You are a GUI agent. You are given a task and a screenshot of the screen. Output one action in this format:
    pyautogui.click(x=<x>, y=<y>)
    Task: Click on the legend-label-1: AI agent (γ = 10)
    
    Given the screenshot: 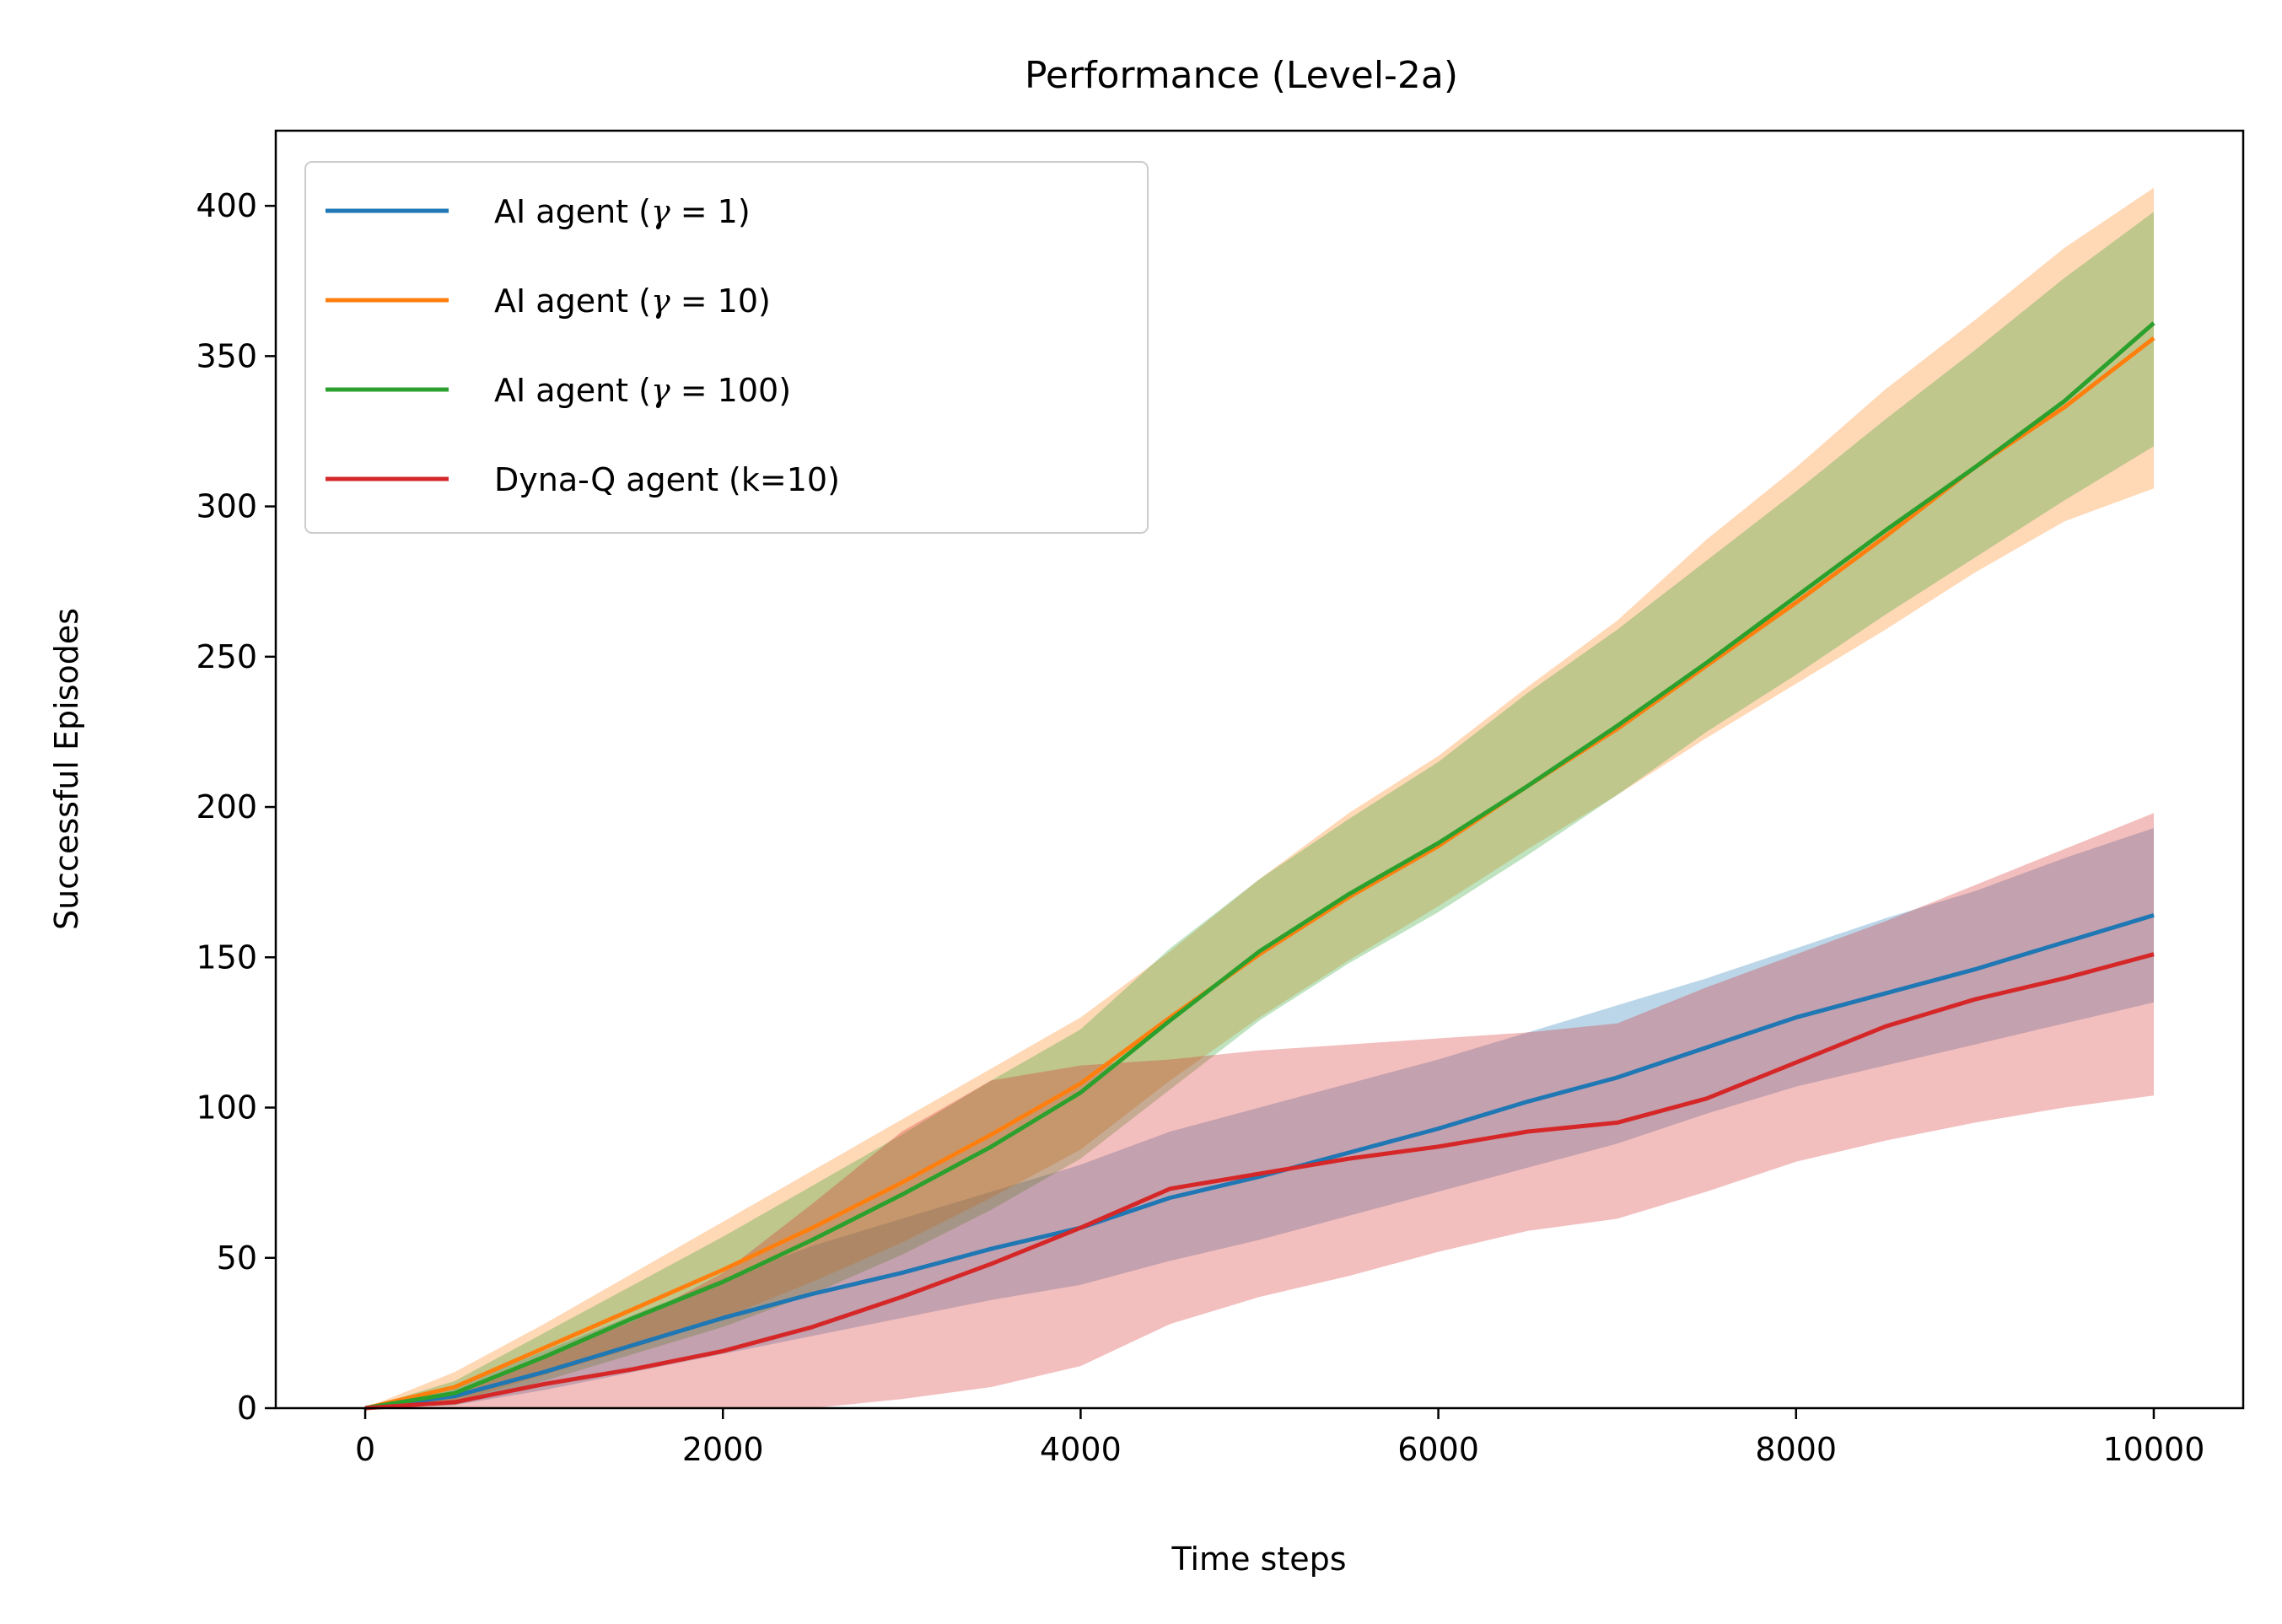 What is the action you would take?
    pyautogui.click(x=632, y=301)
    